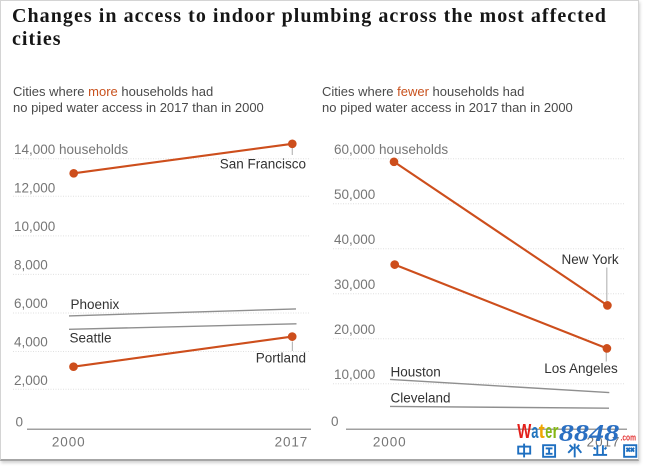 The image size is (646, 468). Describe the element at coordinates (629, 437) in the screenshot. I see `svg-text: .com` at that location.